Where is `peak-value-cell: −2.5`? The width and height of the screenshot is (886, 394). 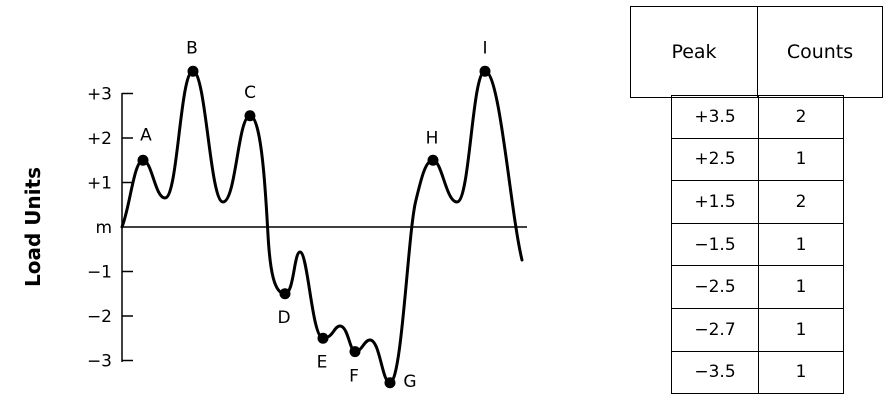
peak-value-cell: −2.5 is located at coordinates (715, 287).